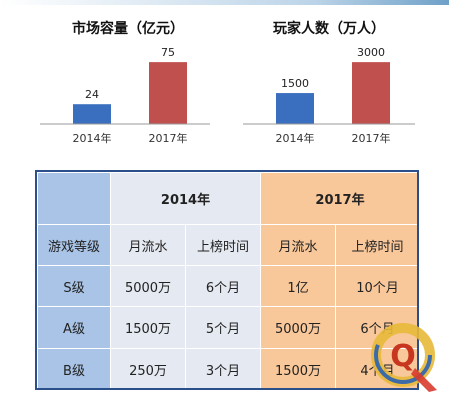  What do you see at coordinates (377, 245) in the screenshot?
I see `col-header-ranking-2017: 上榜时间` at bounding box center [377, 245].